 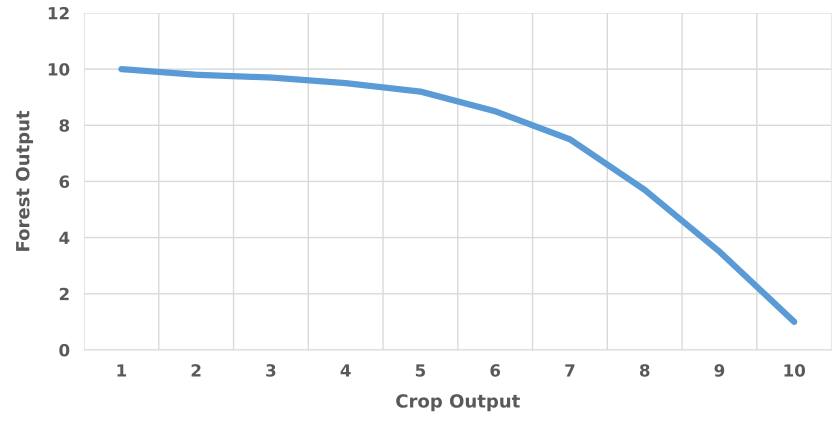 I want to click on y-tick-label: 12, so click(x=58, y=13).